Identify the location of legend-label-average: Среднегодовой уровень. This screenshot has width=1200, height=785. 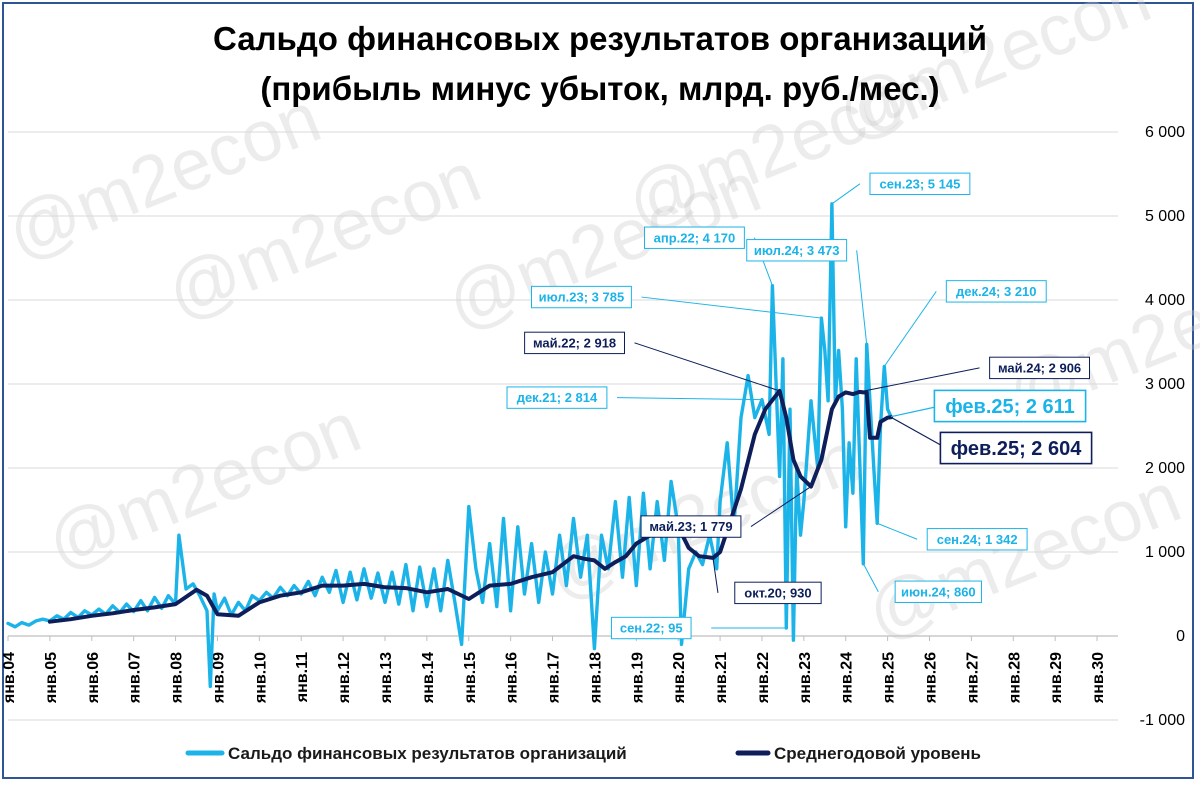
(877, 753).